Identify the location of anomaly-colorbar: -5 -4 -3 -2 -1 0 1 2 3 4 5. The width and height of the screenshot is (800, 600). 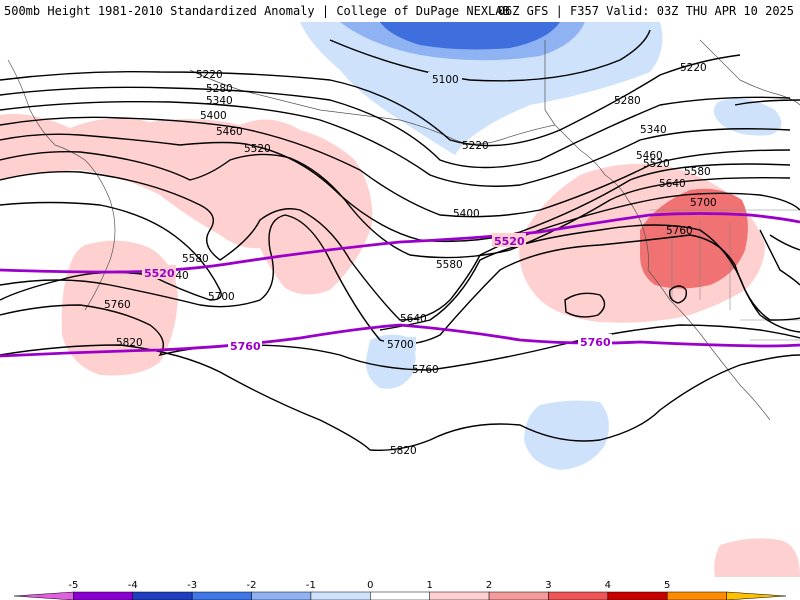
(400, 590).